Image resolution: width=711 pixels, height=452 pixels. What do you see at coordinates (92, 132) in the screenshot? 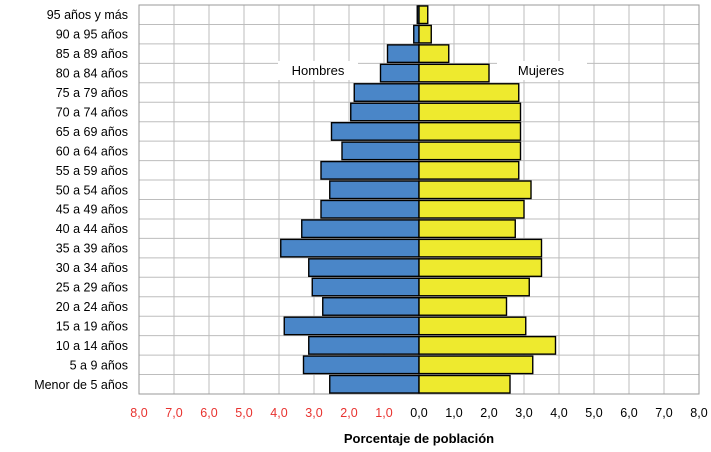
I see `category-label: 65 a 69 años` at bounding box center [92, 132].